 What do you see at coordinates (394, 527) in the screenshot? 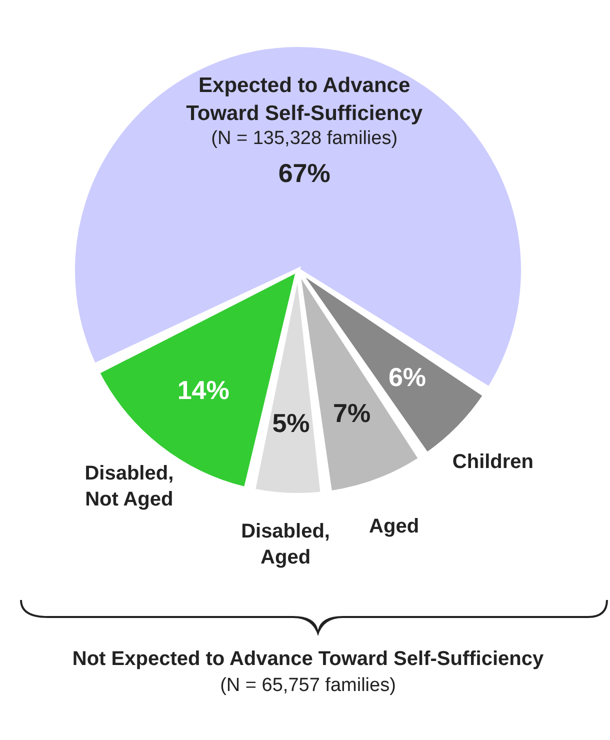
I see `slice-label: Aged` at bounding box center [394, 527].